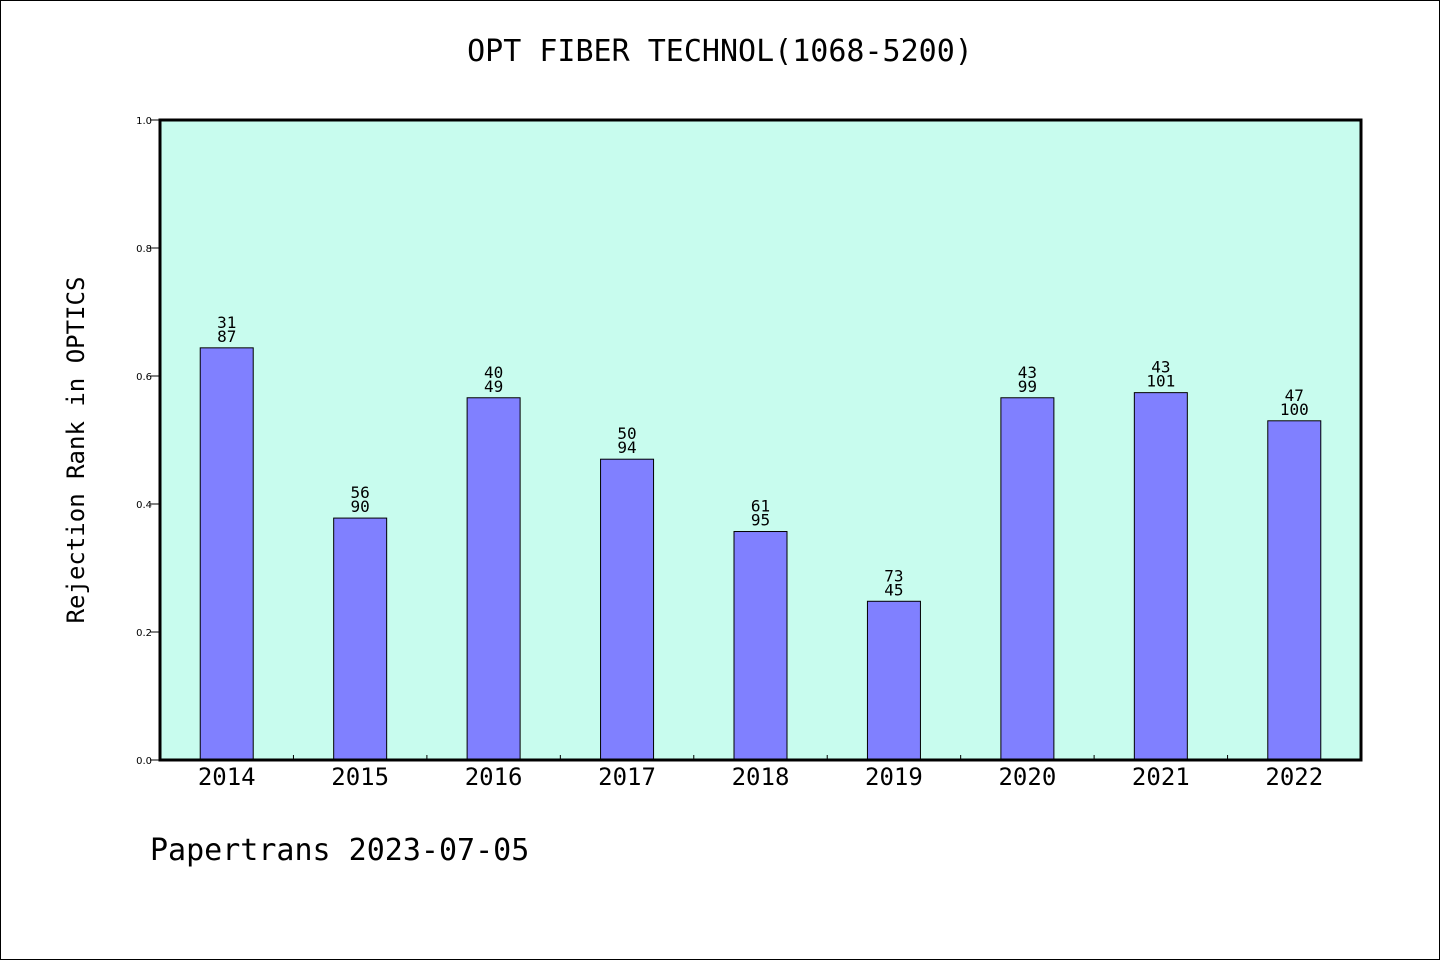  Describe the element at coordinates (720, 51) in the screenshot. I see `chart-title: OPT FIBER TECHNOL(1068-5200)` at that location.